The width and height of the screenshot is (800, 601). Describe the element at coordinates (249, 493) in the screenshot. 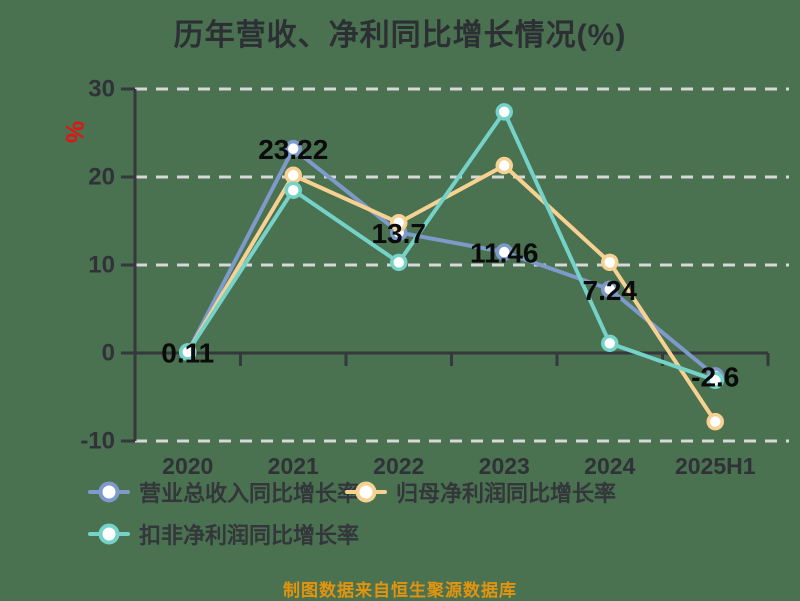

I see `legend-label: 营业总收入同比增长率` at that location.